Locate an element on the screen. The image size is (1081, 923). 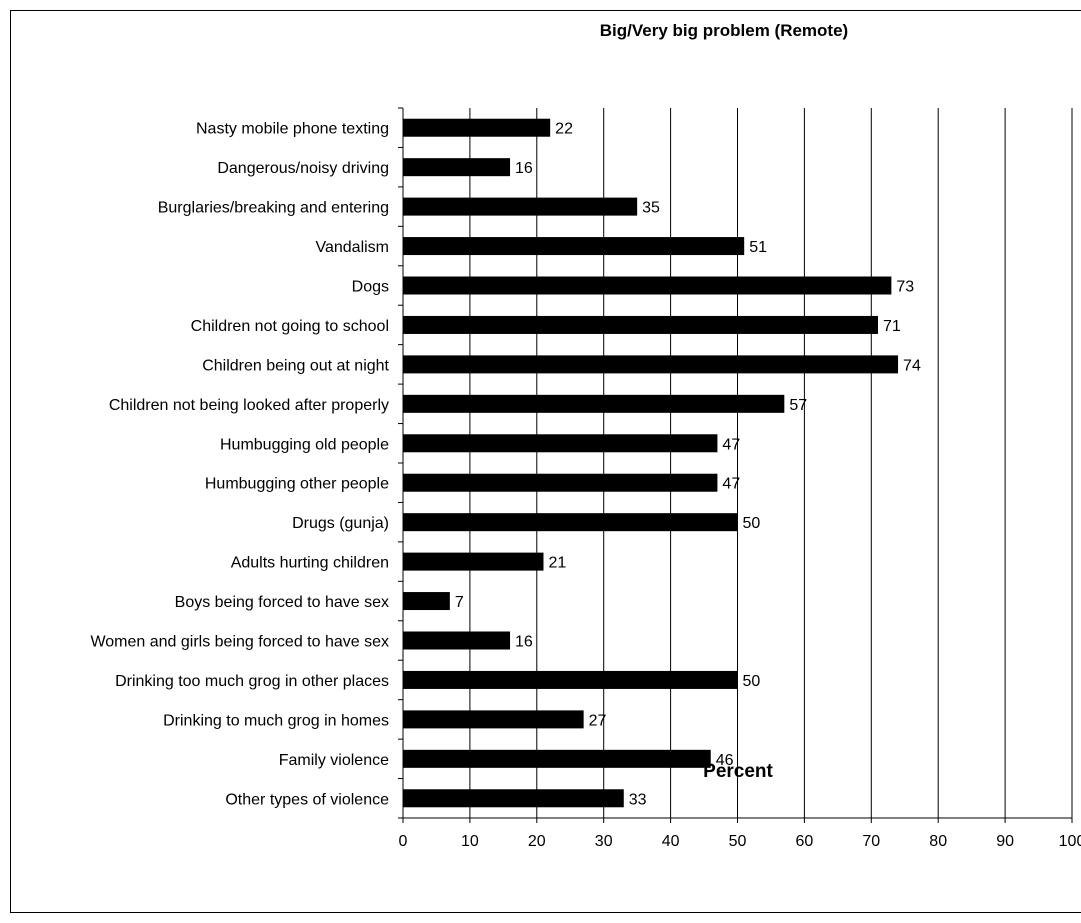
category-label: Dogs is located at coordinates (370, 287).